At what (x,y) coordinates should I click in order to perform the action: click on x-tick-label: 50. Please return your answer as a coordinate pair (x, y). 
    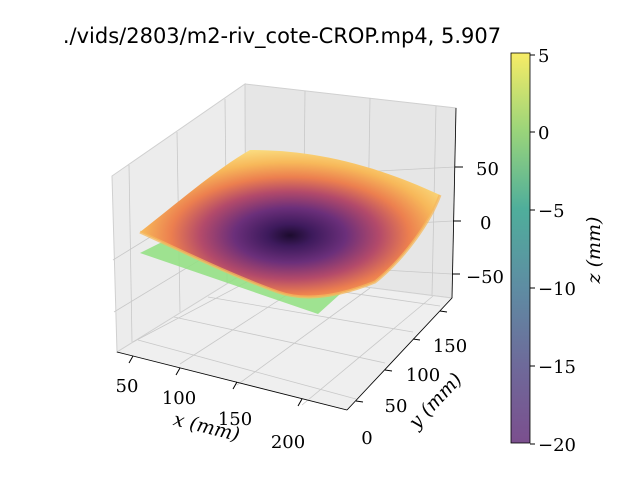
    Looking at the image, I should click on (127, 386).